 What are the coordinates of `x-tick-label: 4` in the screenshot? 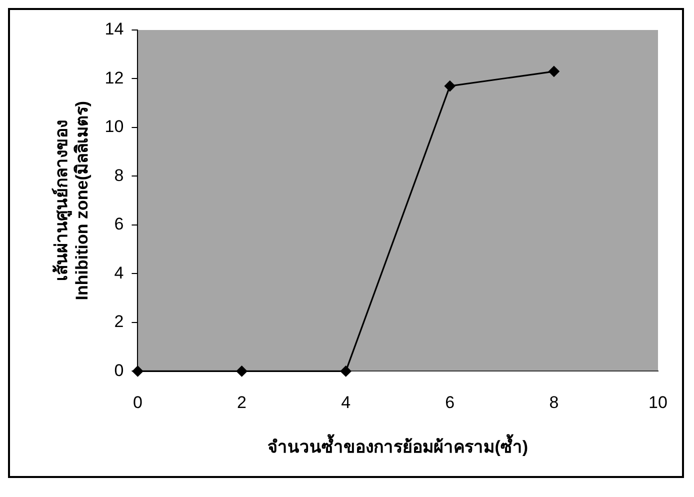 It's located at (346, 402).